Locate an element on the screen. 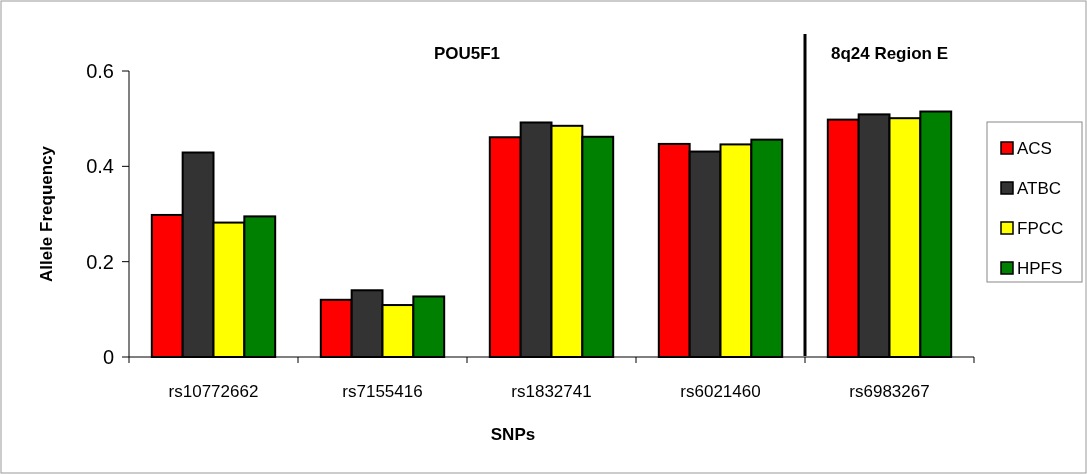 The height and width of the screenshot is (474, 1087). text: 8q24 Region E is located at coordinates (889, 53).